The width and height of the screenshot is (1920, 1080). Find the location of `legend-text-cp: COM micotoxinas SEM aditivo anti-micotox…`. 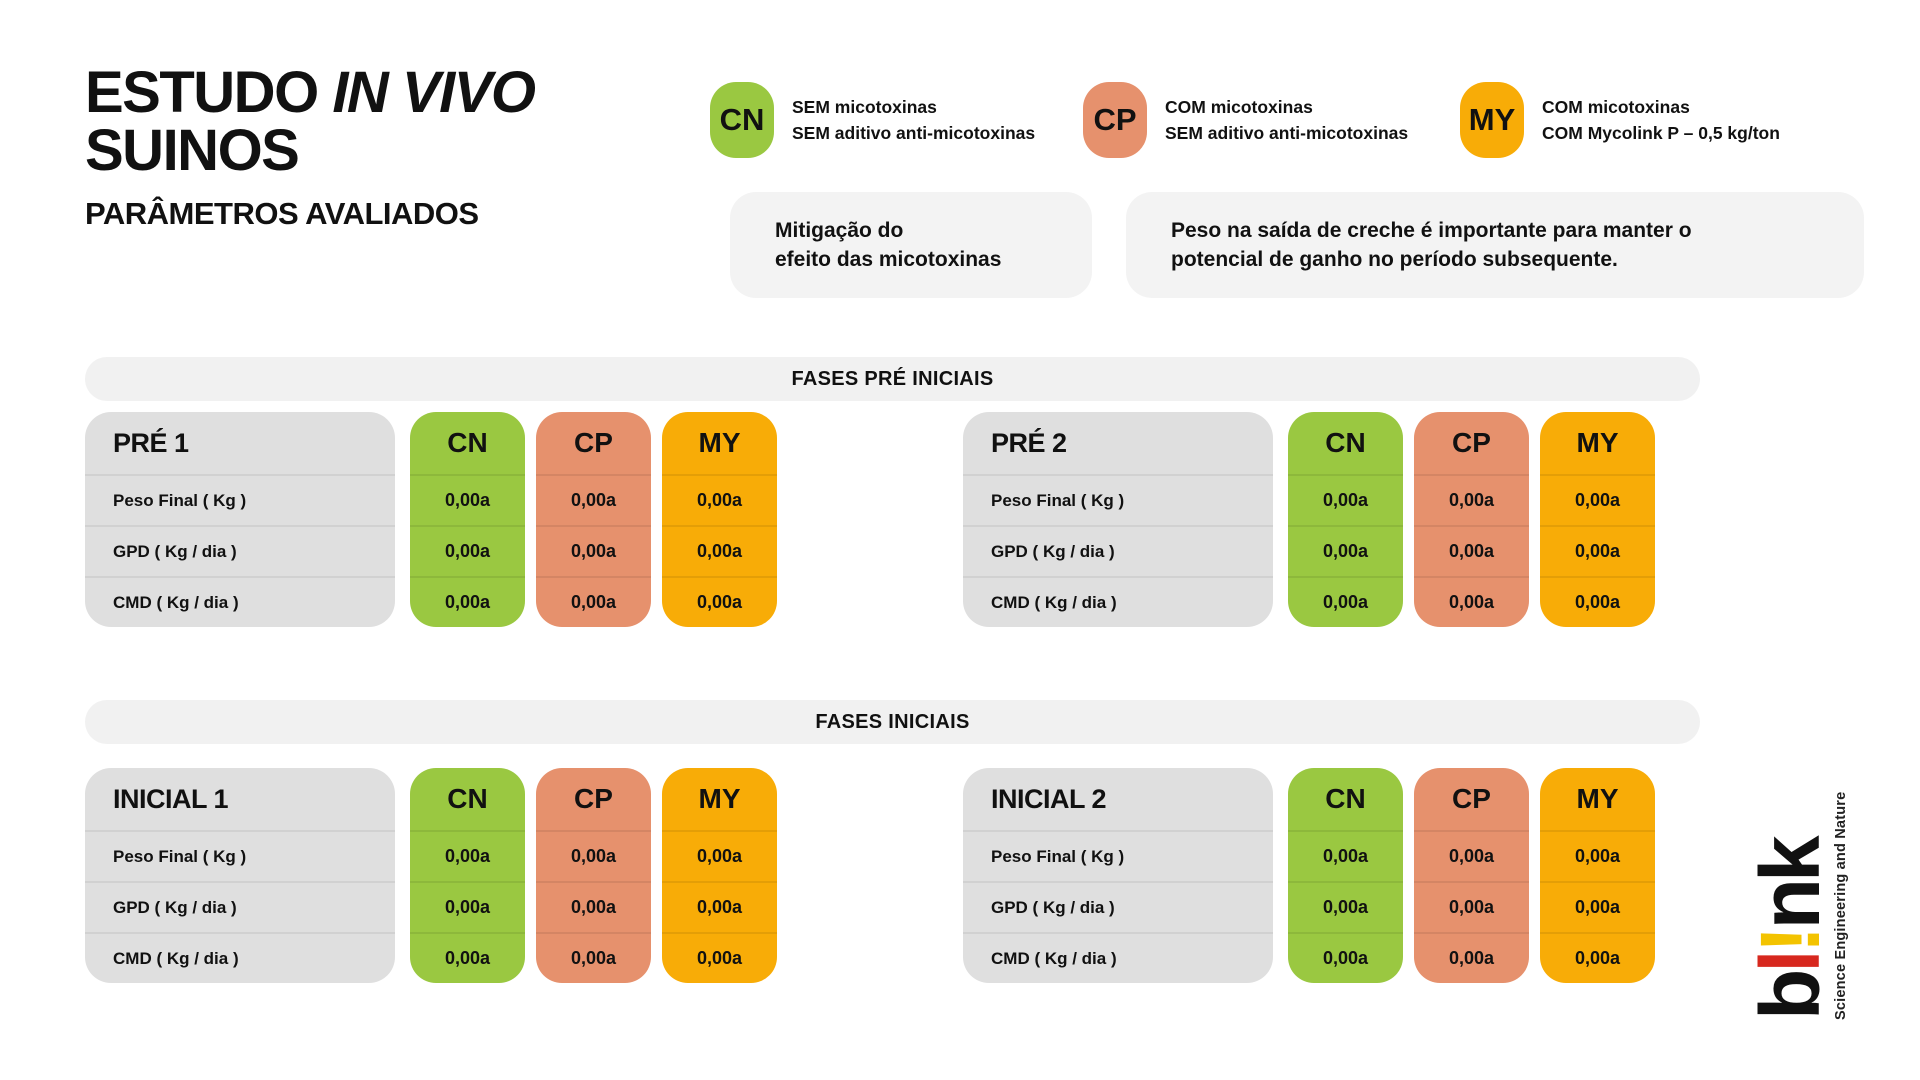

legend-text-cp: COM micotoxinas SEM aditivo anti-micotox… is located at coordinates (1287, 119).